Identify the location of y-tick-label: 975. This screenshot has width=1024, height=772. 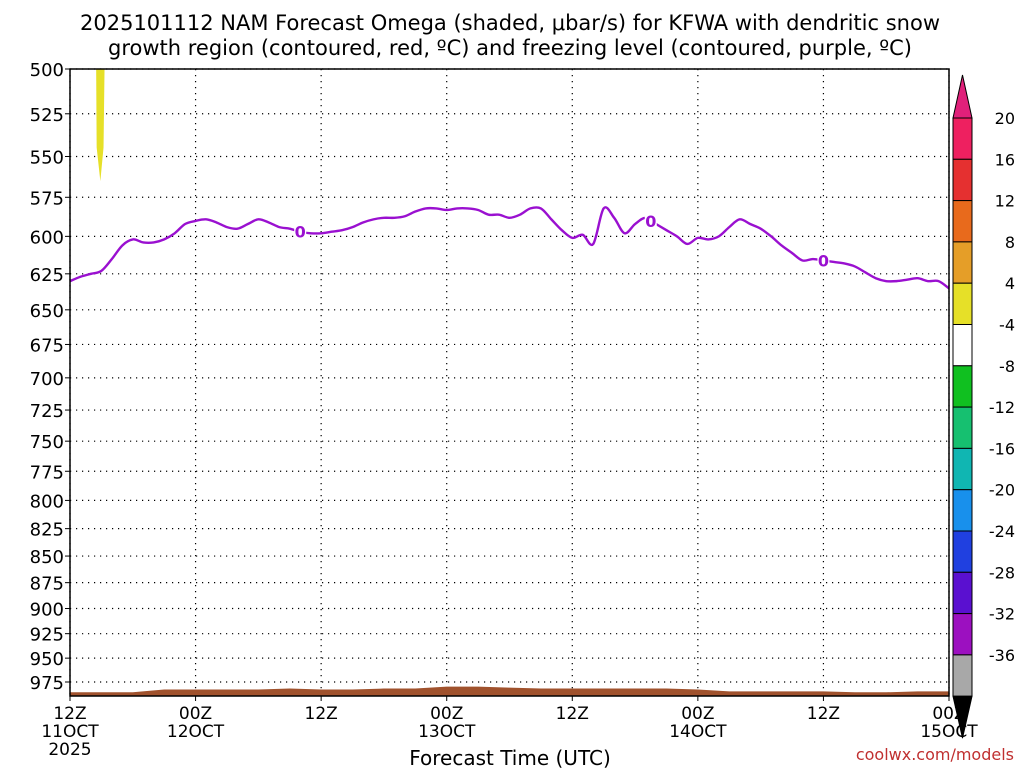
(47, 683).